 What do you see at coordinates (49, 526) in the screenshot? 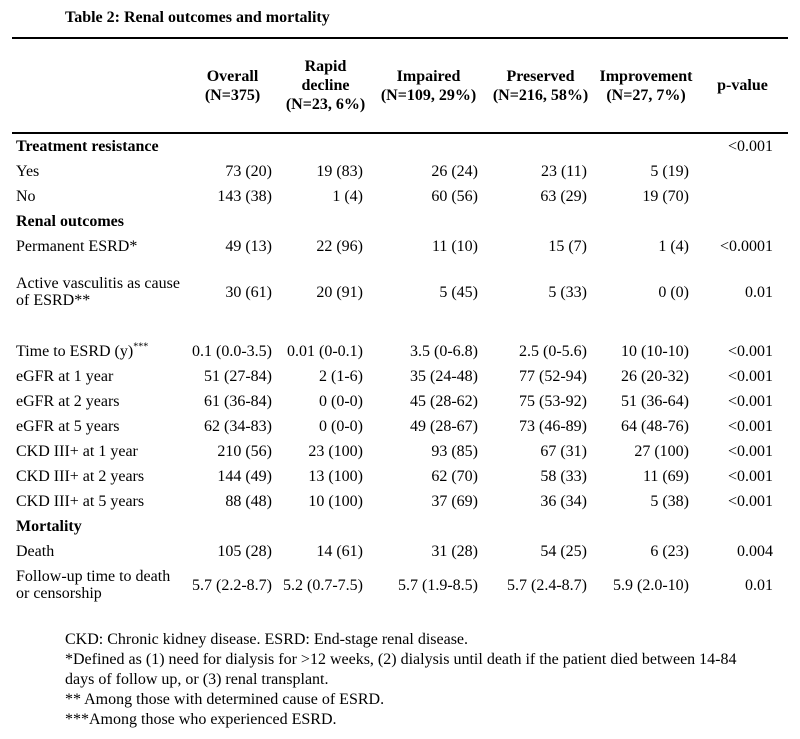
I see `row-section-label: Mortality` at bounding box center [49, 526].